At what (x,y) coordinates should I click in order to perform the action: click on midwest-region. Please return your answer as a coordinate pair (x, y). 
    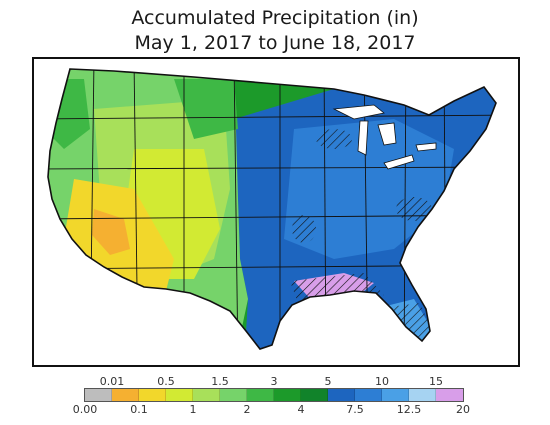
    Looking at the image, I should click on (369, 189).